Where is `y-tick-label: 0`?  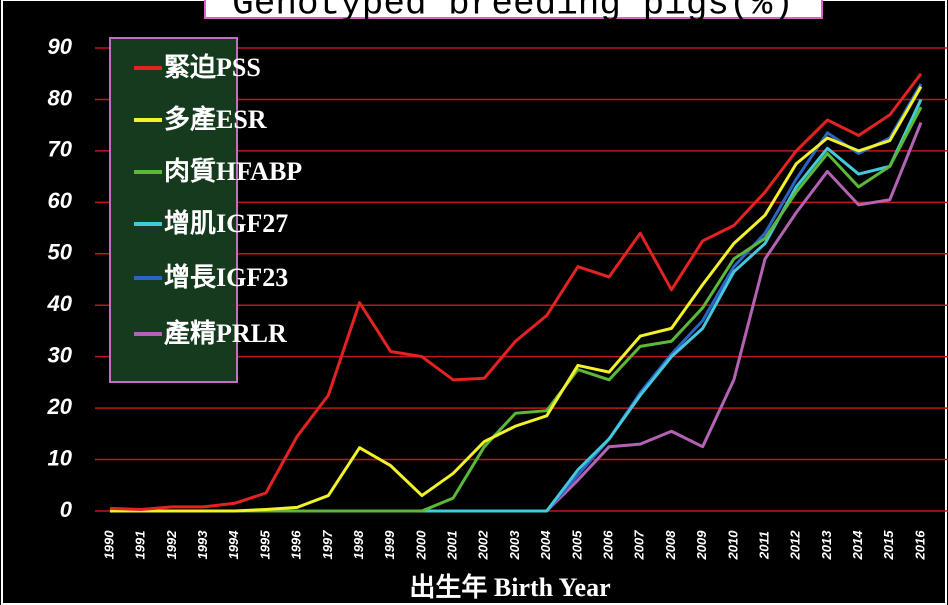
y-tick-label: 0 is located at coordinates (66, 509).